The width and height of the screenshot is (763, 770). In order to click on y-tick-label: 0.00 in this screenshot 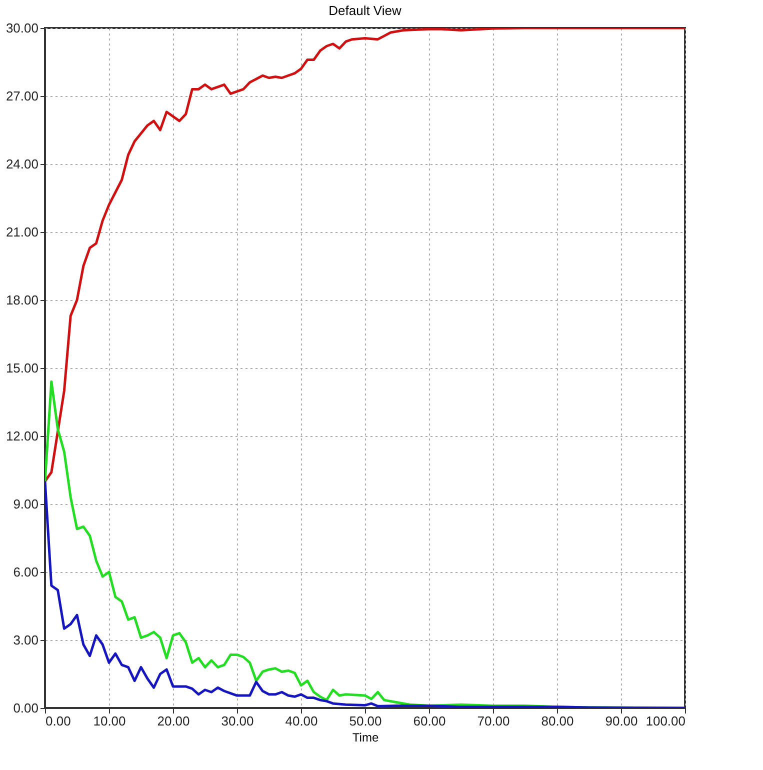, I will do `click(25, 708)`.